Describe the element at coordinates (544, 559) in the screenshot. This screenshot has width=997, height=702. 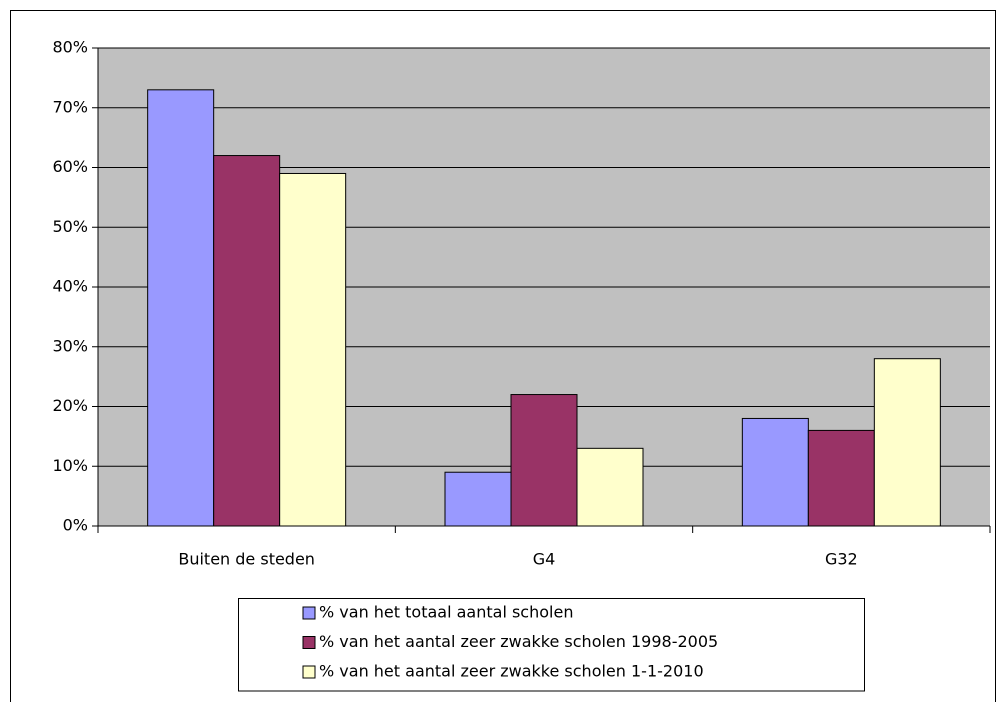
I see `x-tick-label: G4` at that location.